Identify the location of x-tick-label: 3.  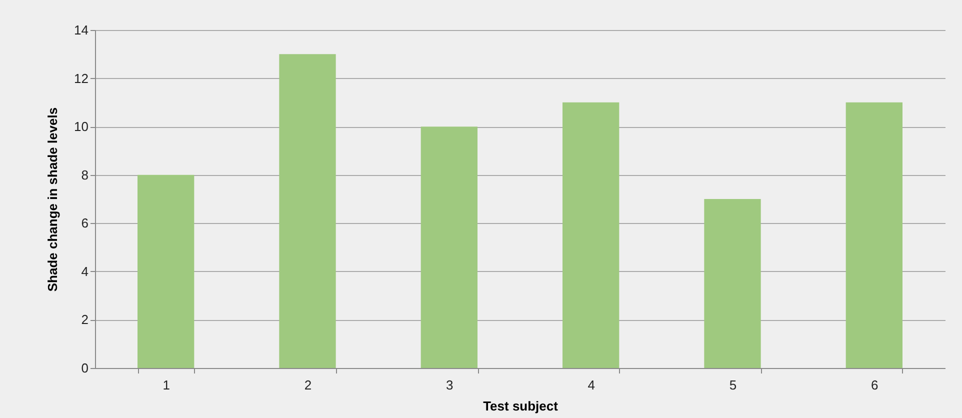
(450, 385).